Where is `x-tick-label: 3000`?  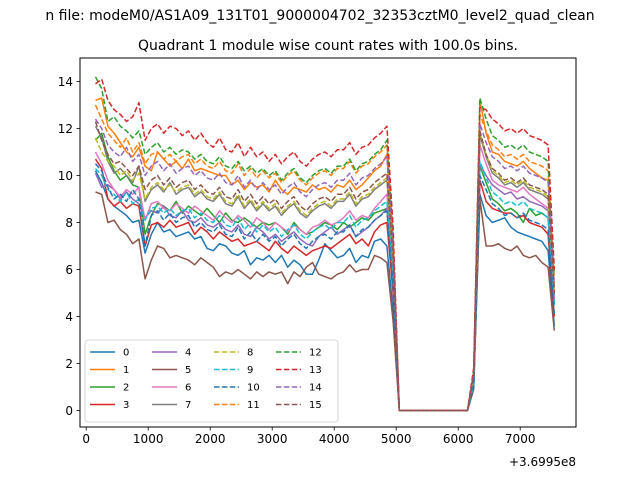 x-tick-label: 3000 is located at coordinates (272, 439).